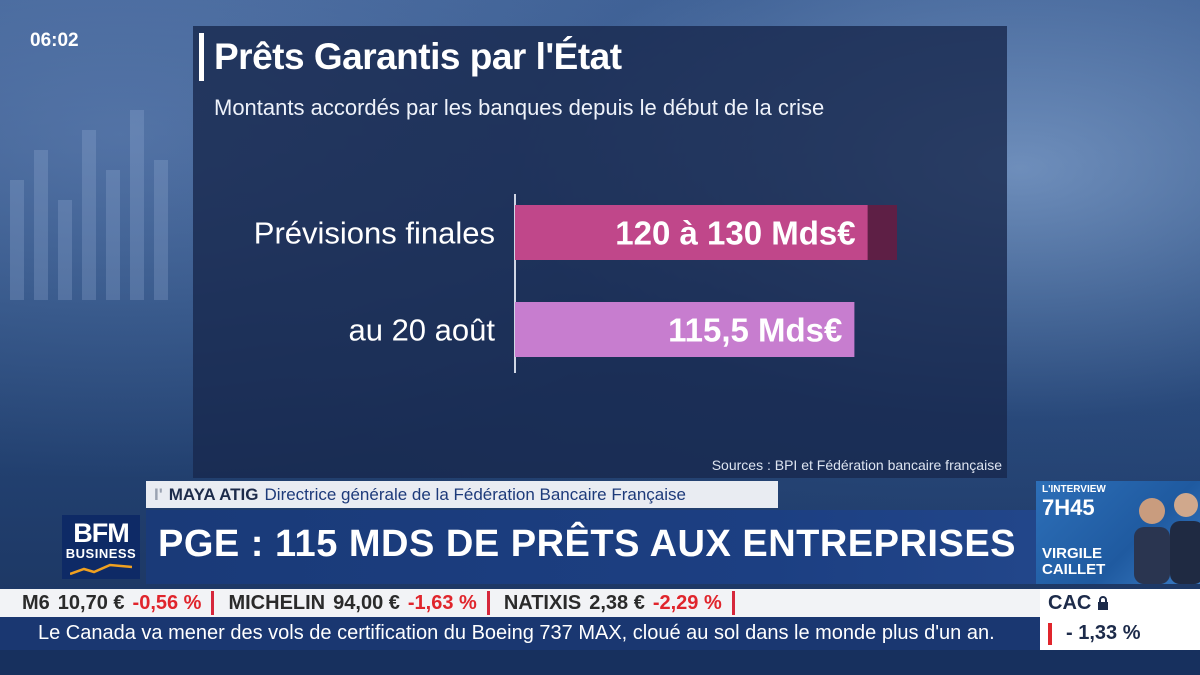 The width and height of the screenshot is (1200, 675). I want to click on interview-guests-photo, so click(1167, 538).